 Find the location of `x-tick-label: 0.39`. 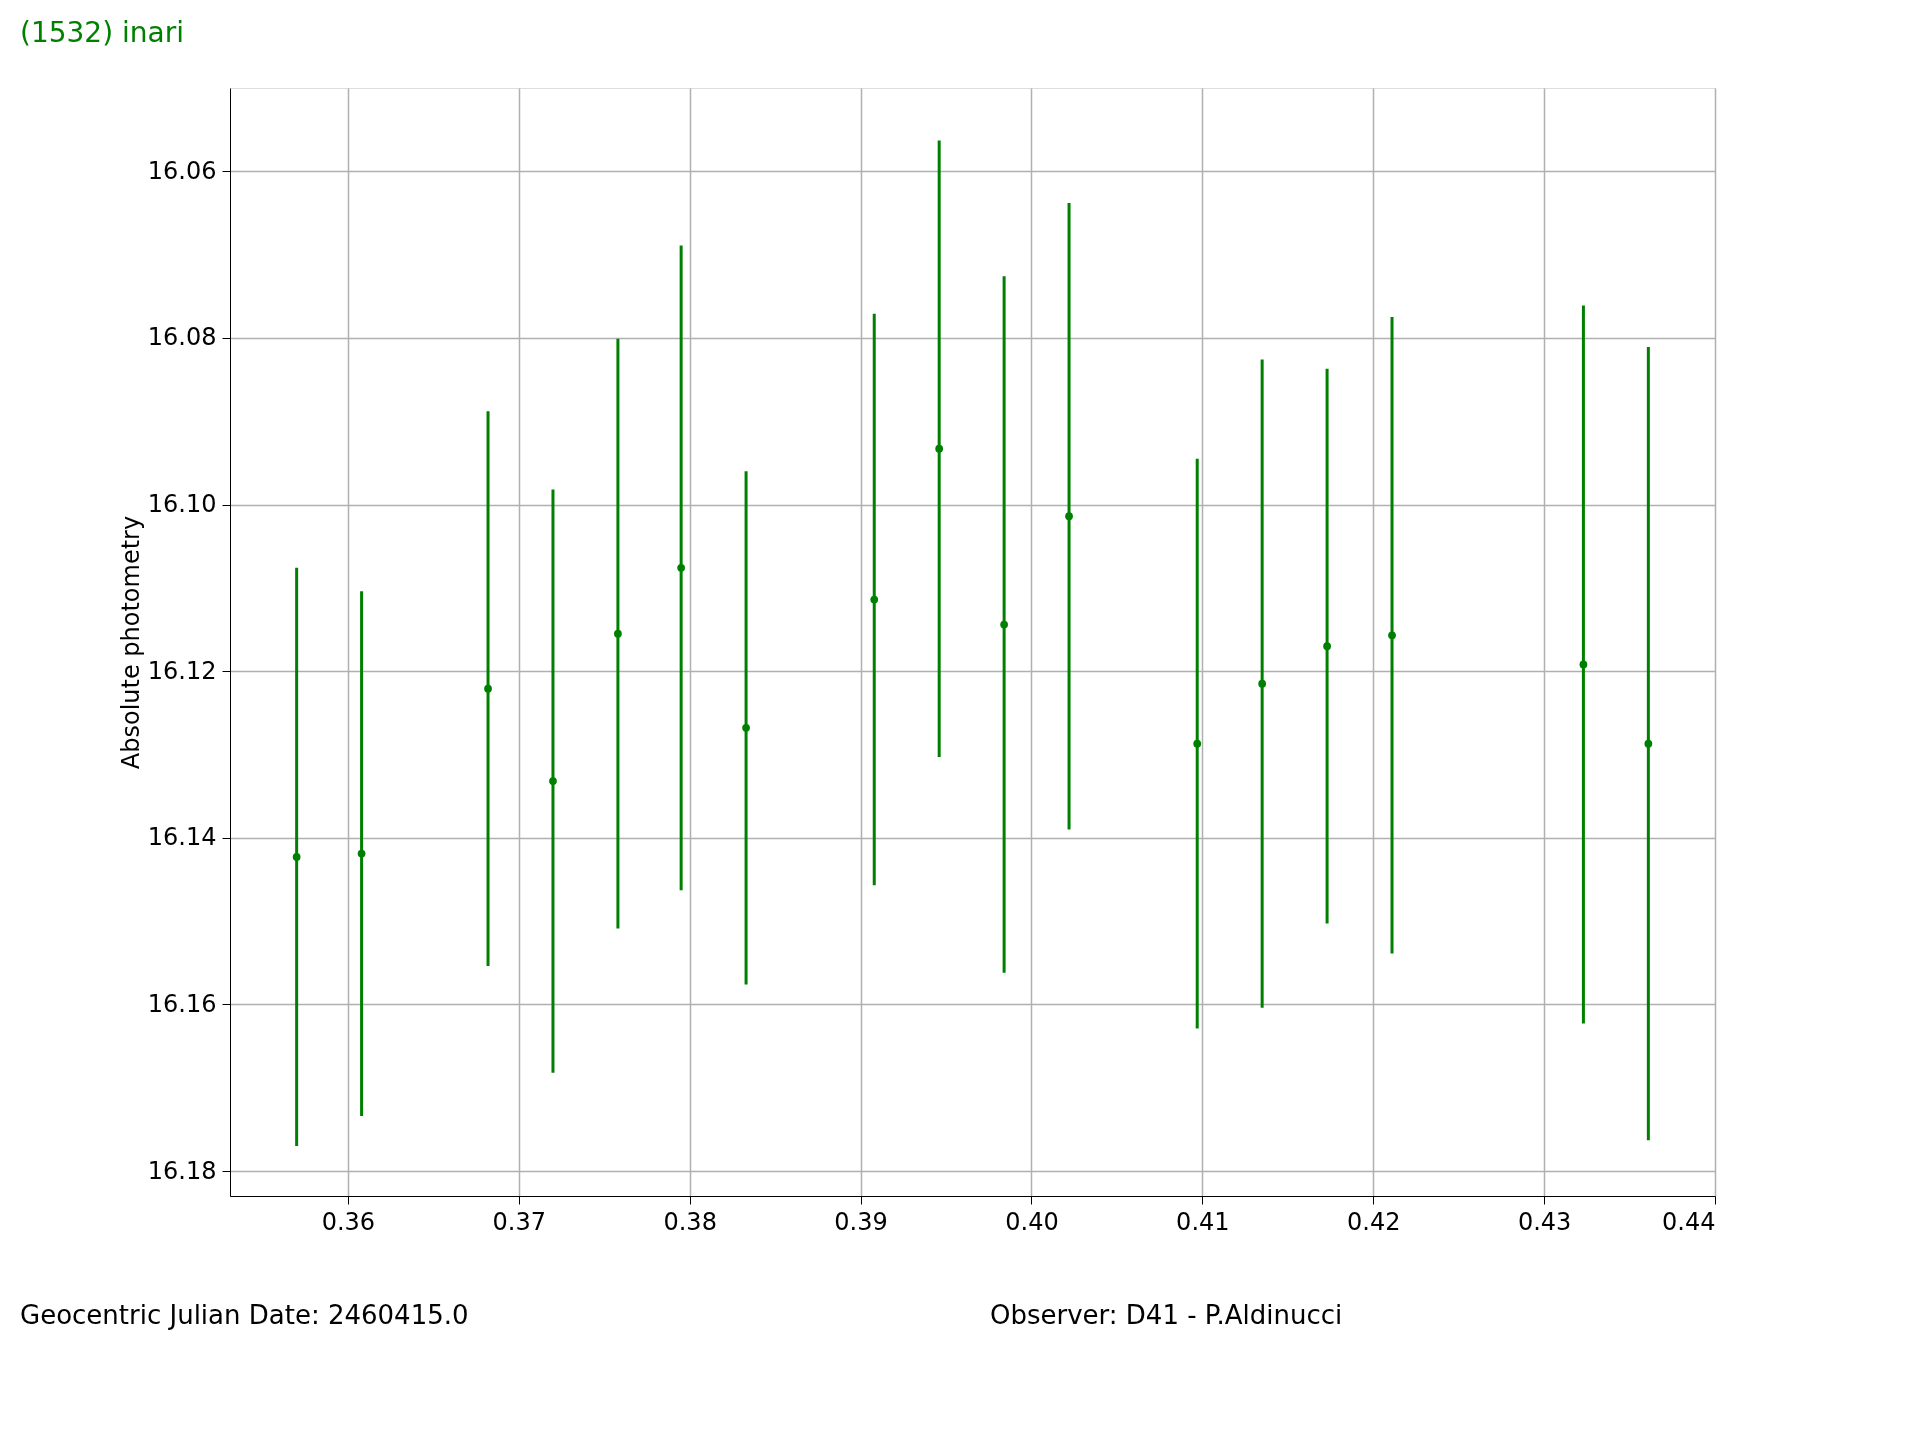

x-tick-label: 0.39 is located at coordinates (861, 1221).